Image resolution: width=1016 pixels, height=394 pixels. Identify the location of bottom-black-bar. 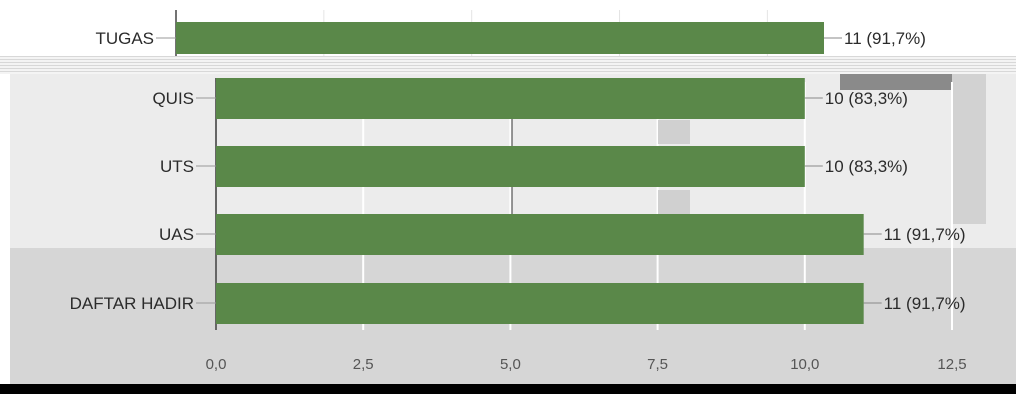
(508, 389).